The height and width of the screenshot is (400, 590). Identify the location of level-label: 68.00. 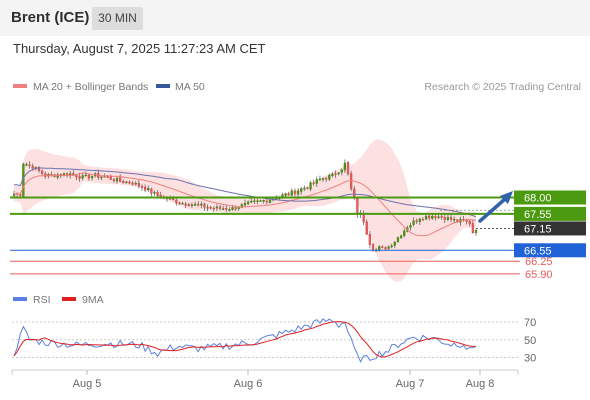
(538, 199).